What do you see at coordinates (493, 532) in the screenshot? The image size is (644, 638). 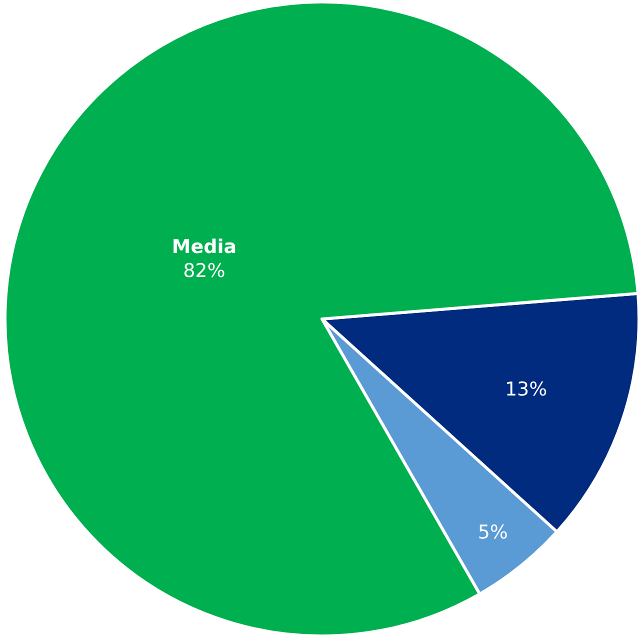 I see `data-label: 5%` at bounding box center [493, 532].